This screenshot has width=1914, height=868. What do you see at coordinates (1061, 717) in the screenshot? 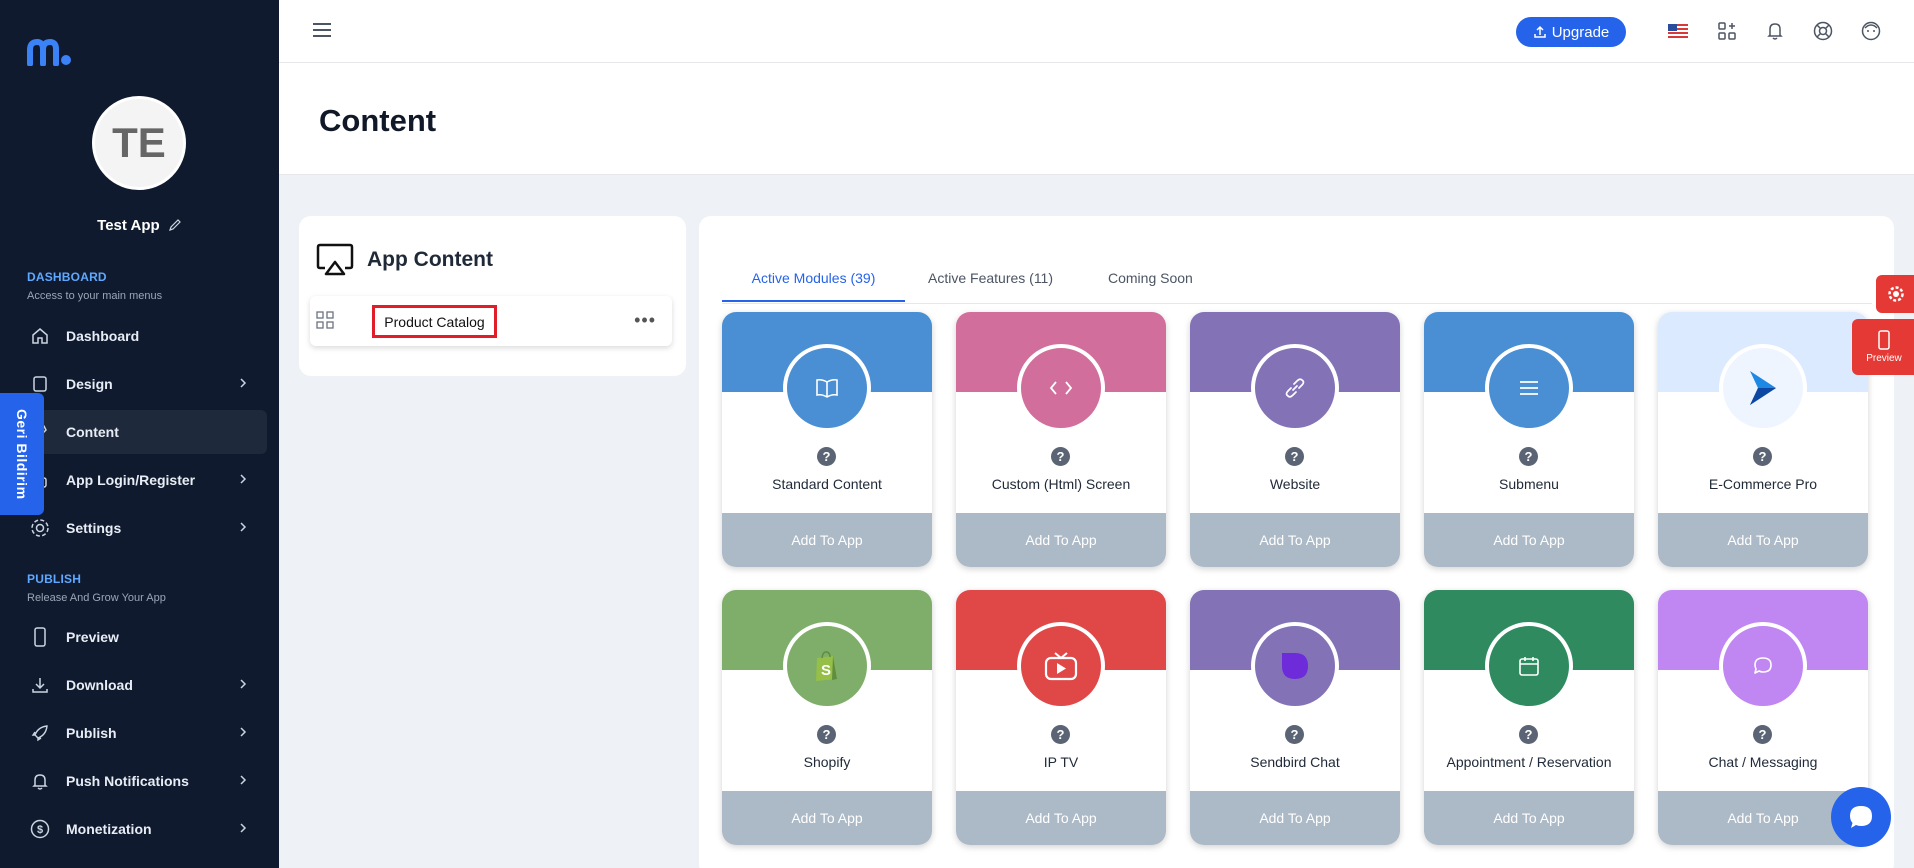
I see `module-card-ip-tv: ? IP TV Add To App` at bounding box center [1061, 717].